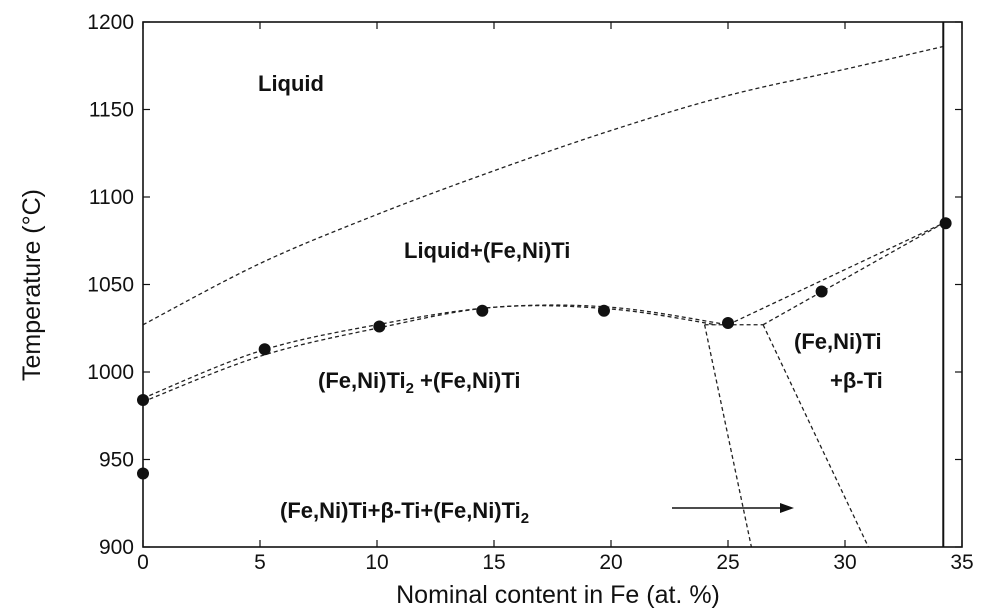 The width and height of the screenshot is (984, 611). What do you see at coordinates (110, 285) in the screenshot?
I see `y-tick-label: 1050` at bounding box center [110, 285].